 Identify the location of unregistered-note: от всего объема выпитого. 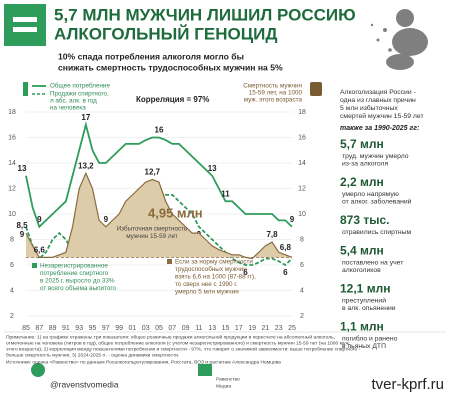
(78, 288).